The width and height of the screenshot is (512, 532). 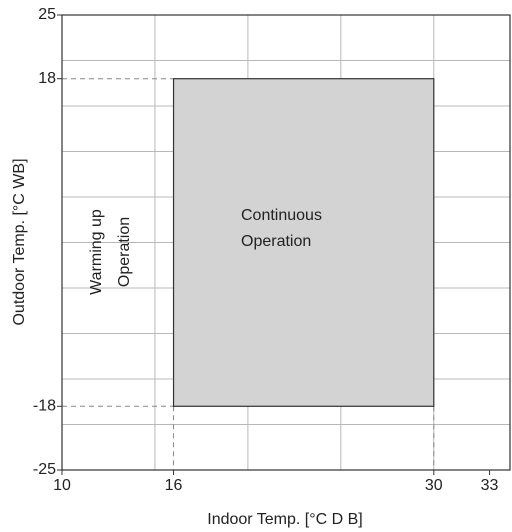 I want to click on region-label: Continuous, so click(x=281, y=215).